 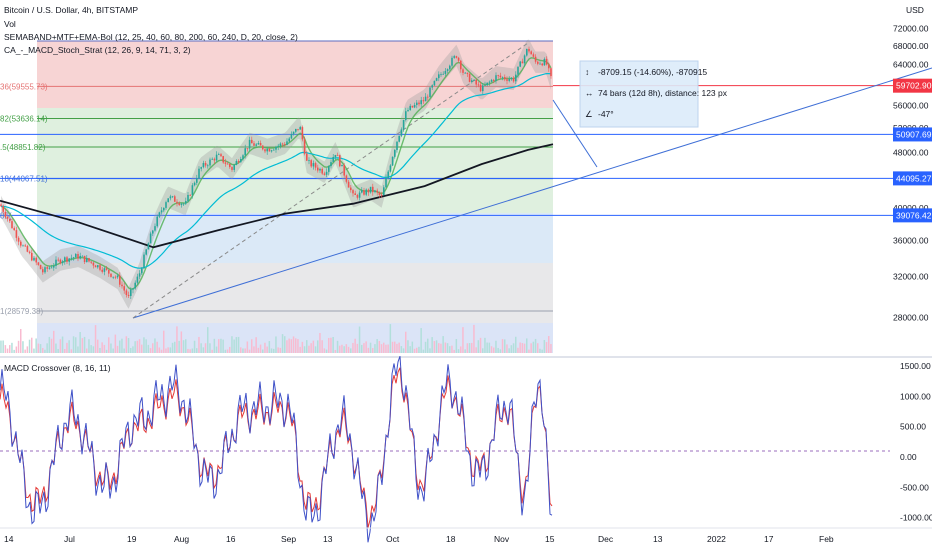 What do you see at coordinates (10, 24) in the screenshot?
I see `vol-label: Vol` at bounding box center [10, 24].